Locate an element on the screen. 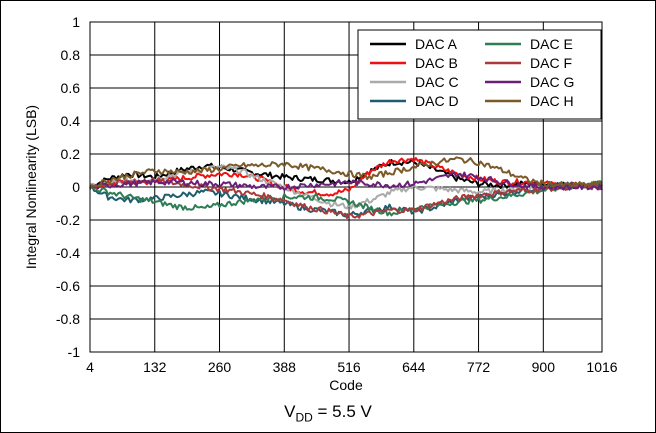 The width and height of the screenshot is (656, 433). y-tick-label: 0.6 is located at coordinates (71, 88).